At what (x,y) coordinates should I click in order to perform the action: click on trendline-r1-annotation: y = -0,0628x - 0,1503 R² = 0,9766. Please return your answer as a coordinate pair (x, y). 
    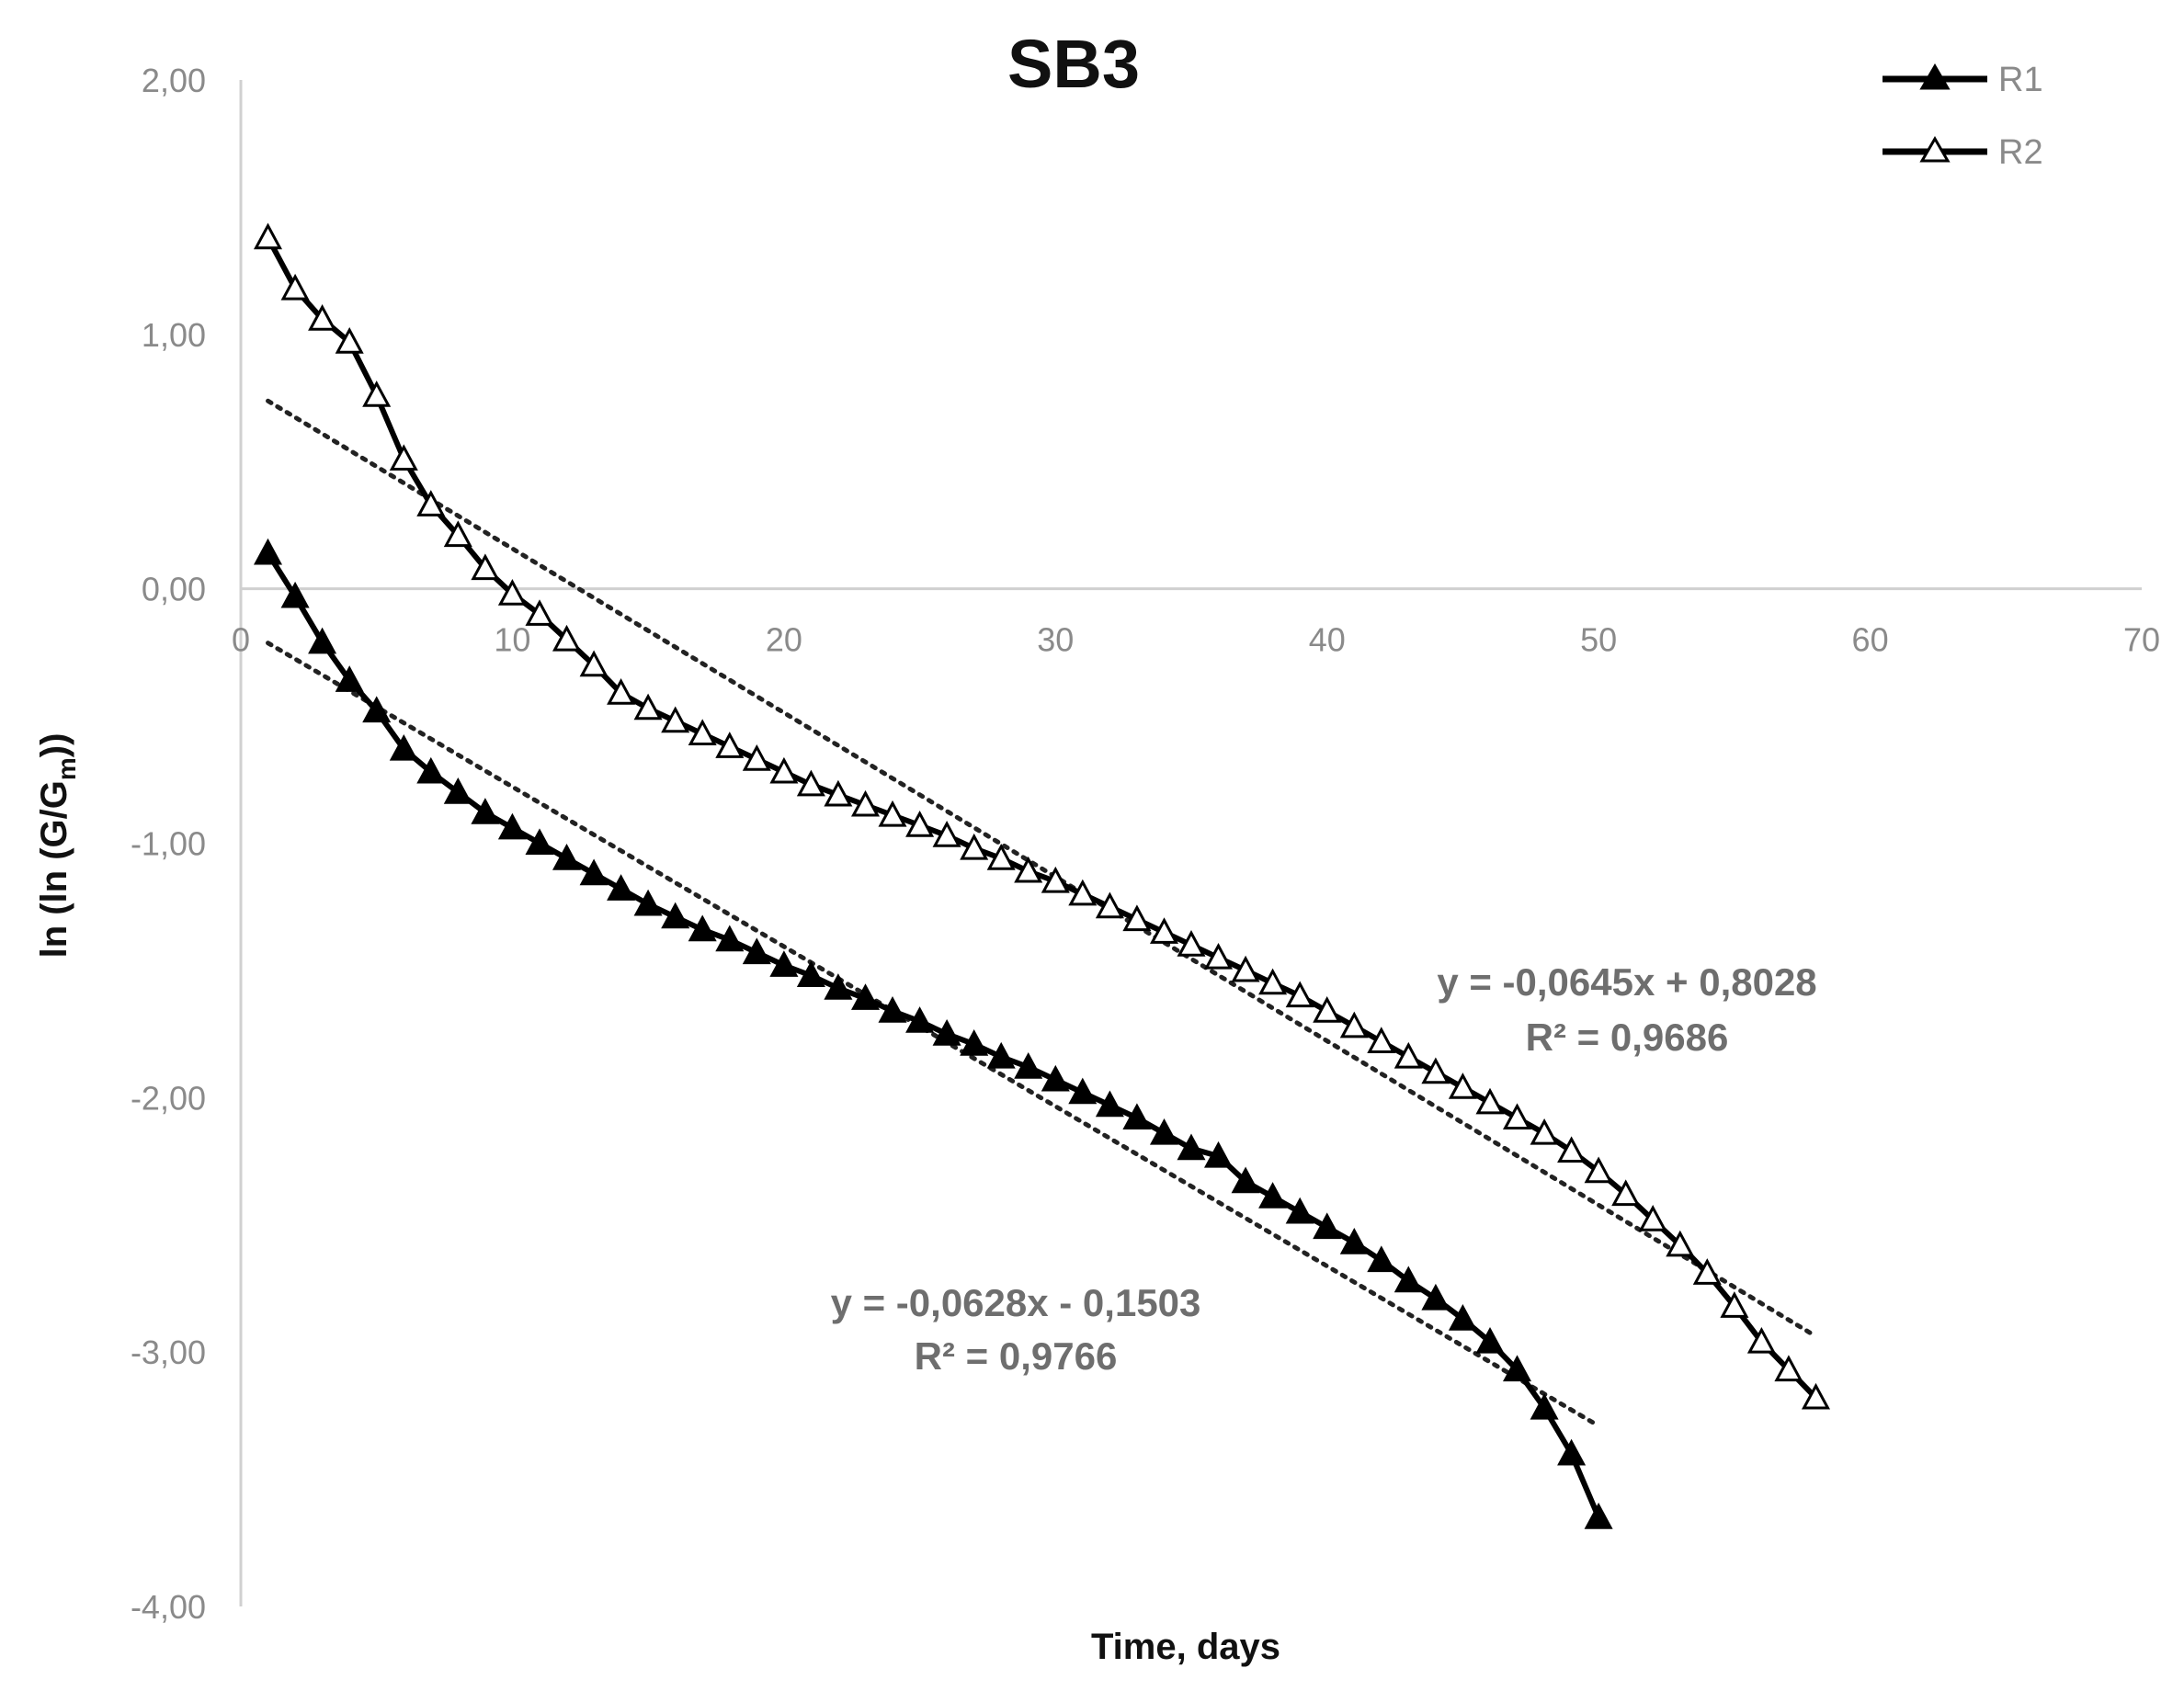
    Looking at the image, I should click on (1016, 1329).